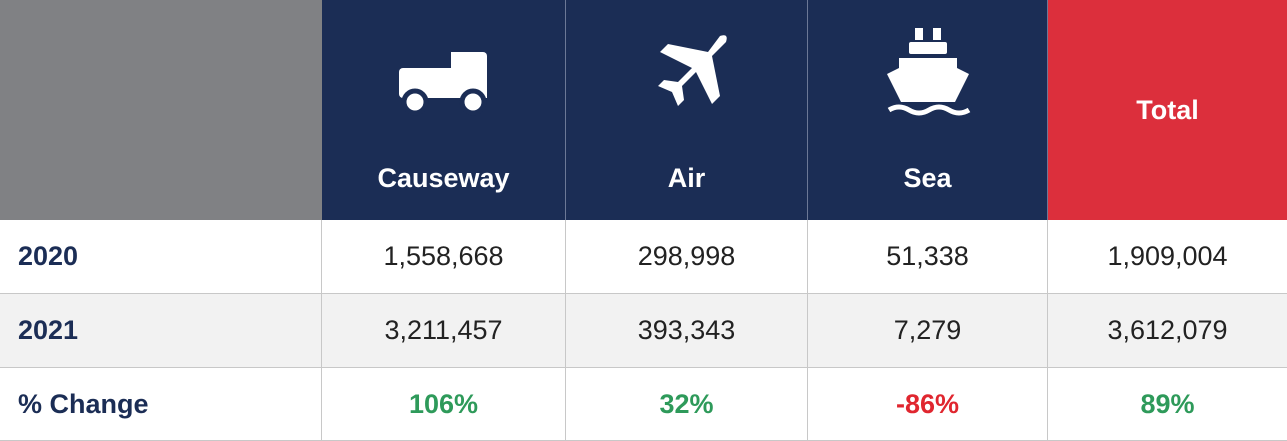  Describe the element at coordinates (444, 331) in the screenshot. I see `value-cell: 3,211,457` at that location.